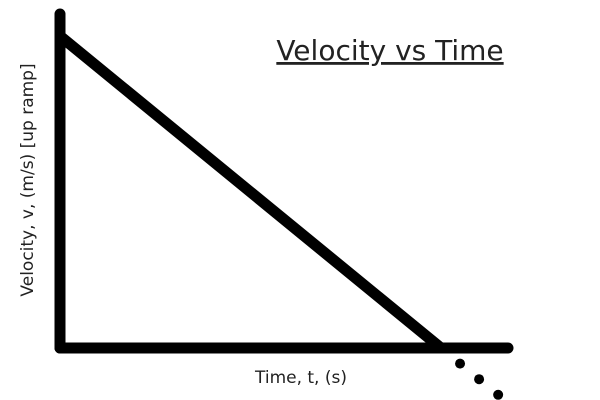 The height and width of the screenshot is (400, 600). I want to click on continuation-points-layer, so click(479, 379).